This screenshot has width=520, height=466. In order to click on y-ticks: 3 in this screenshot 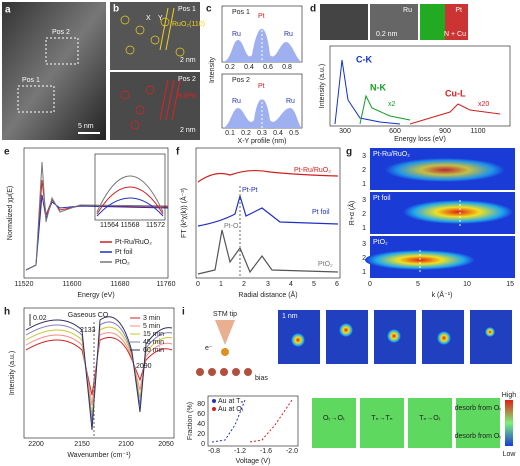, I will do `click(364, 200)`.